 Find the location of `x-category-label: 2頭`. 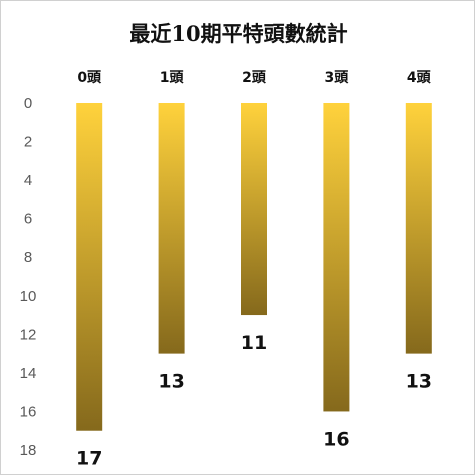

x-category-label: 2頭 is located at coordinates (254, 78).